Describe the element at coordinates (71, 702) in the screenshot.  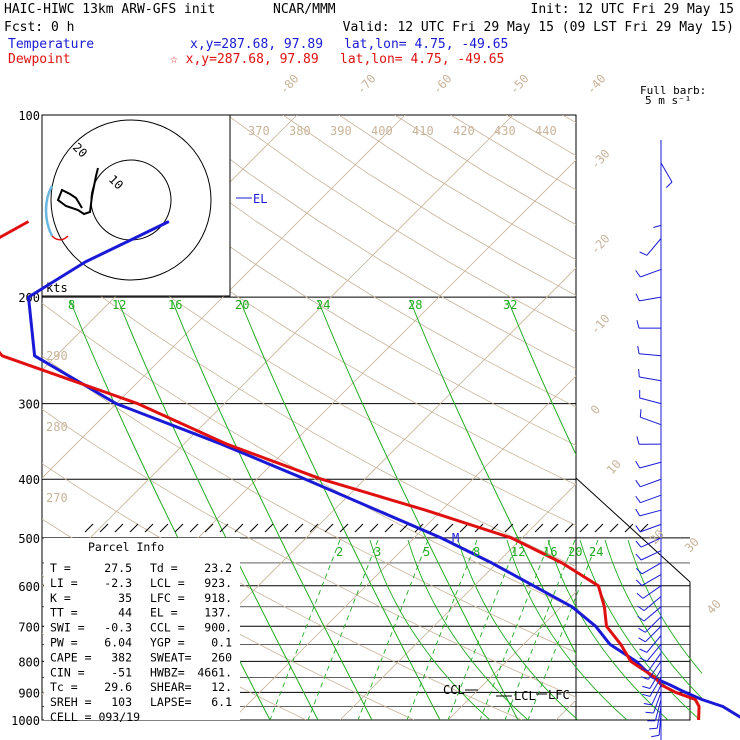
I see `parcel-info-key: SREH =` at that location.